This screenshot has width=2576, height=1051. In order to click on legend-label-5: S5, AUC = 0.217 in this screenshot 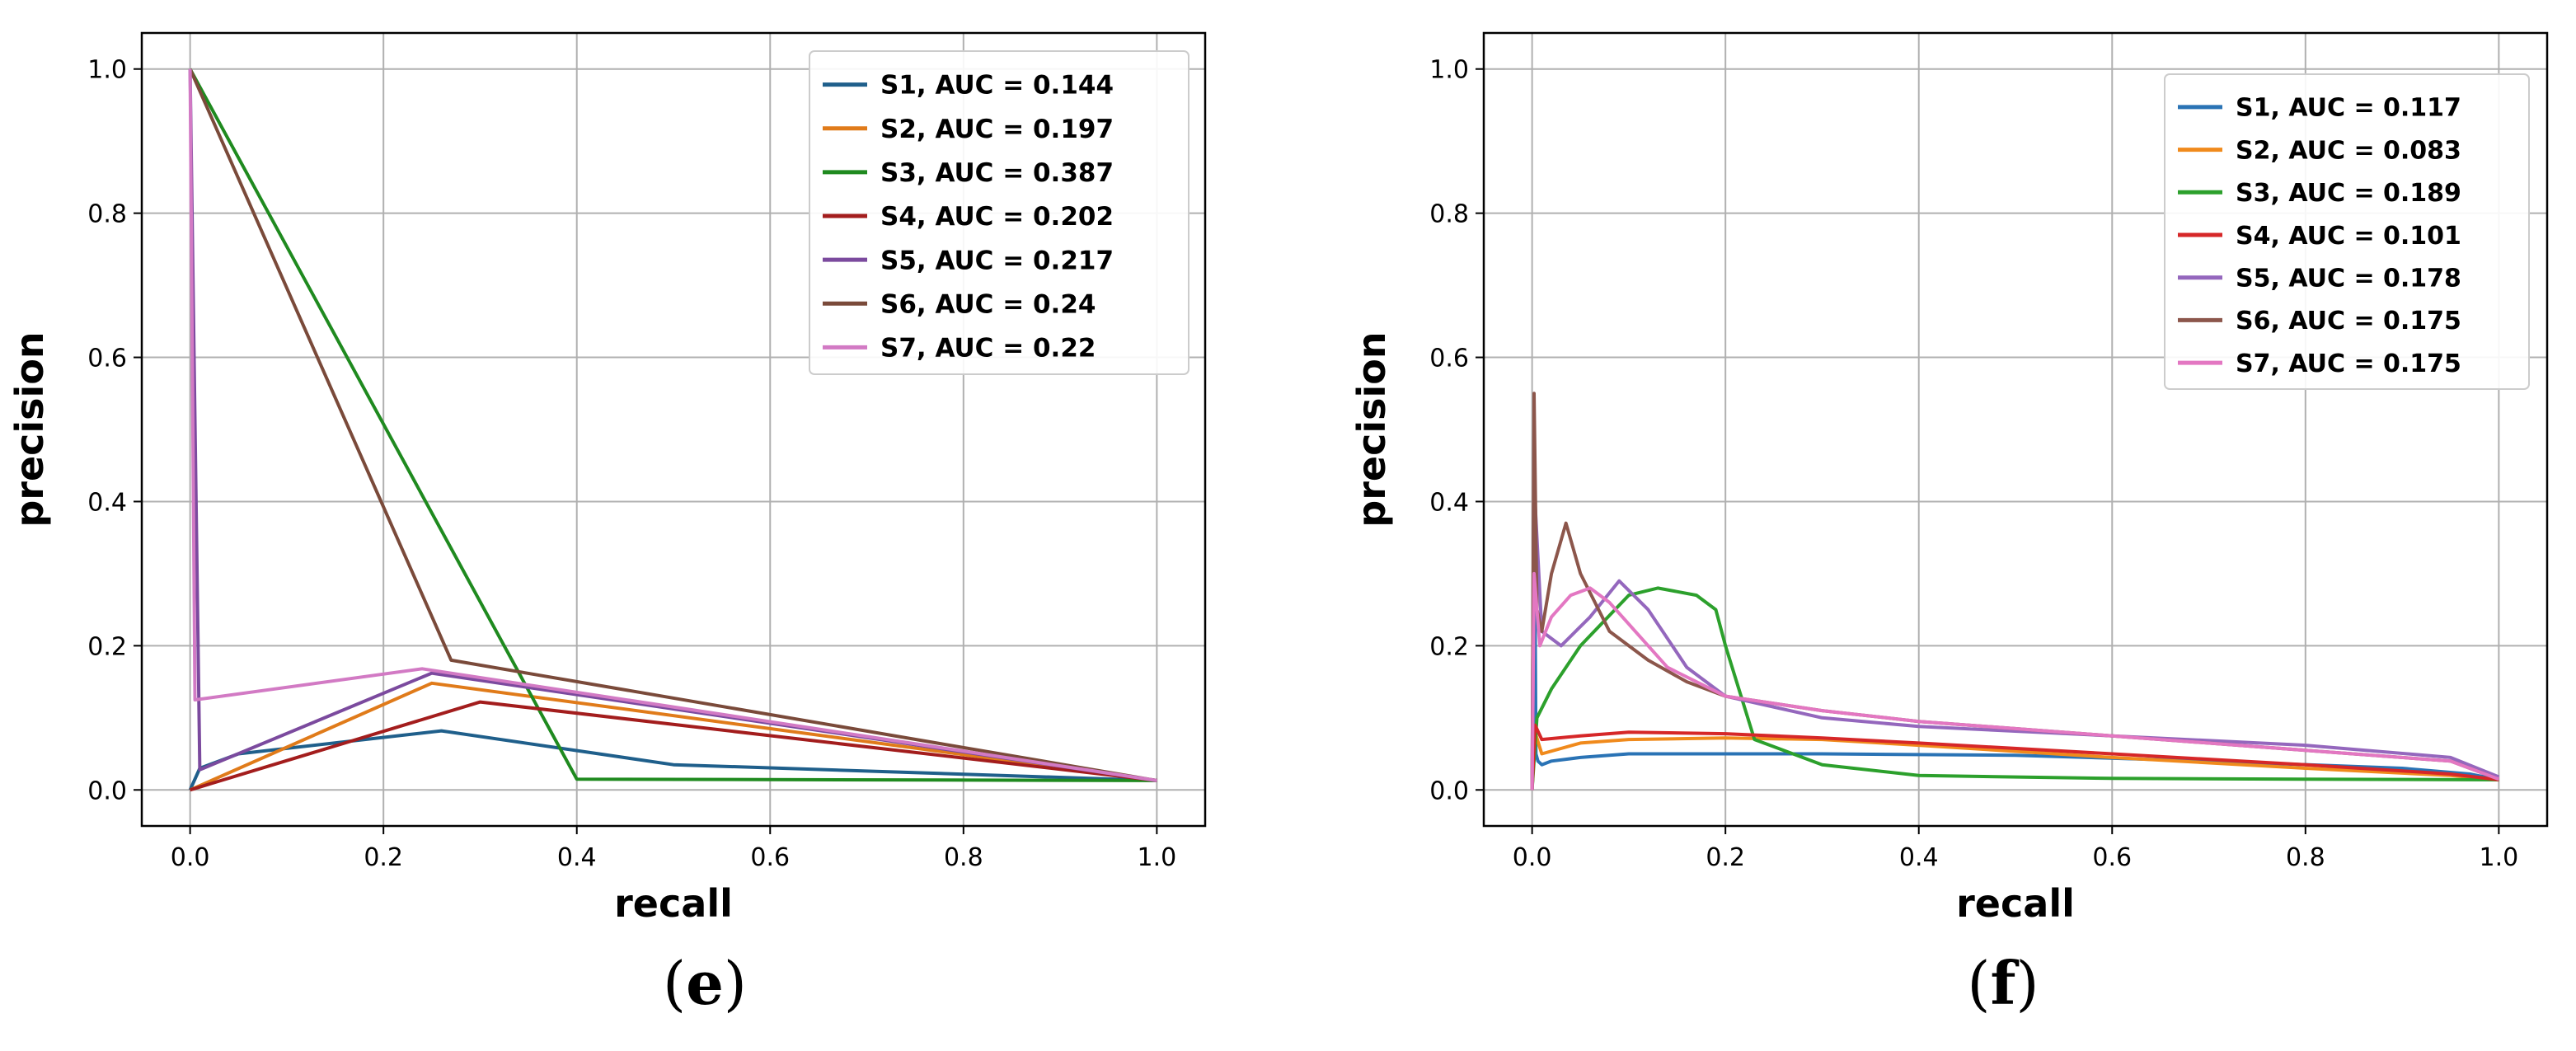, I will do `click(997, 261)`.